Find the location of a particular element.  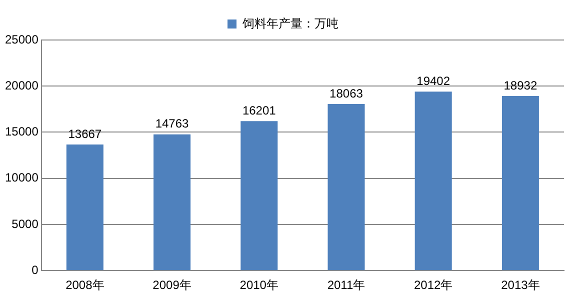

x-tick-label: 2009年 is located at coordinates (172, 285).